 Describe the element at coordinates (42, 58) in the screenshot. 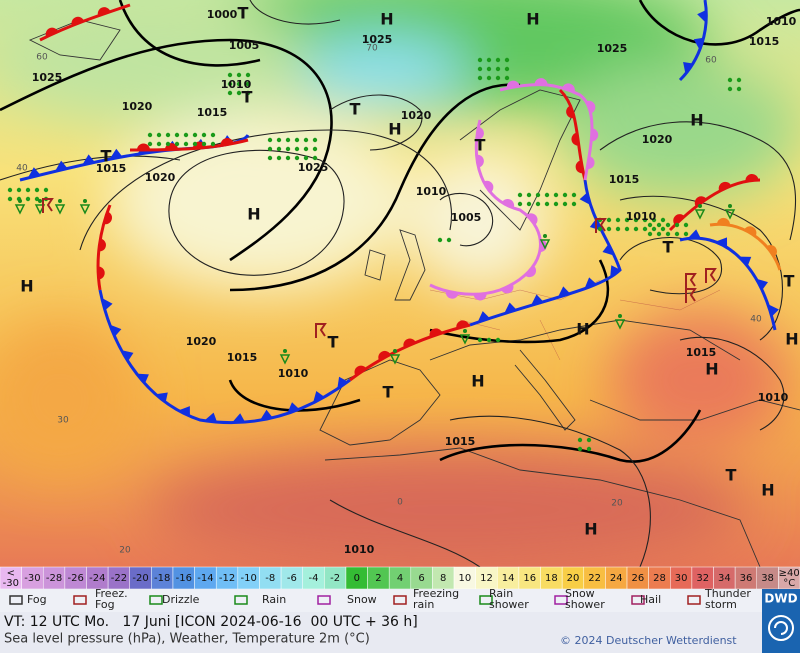

I see `graticule-label: 60` at that location.